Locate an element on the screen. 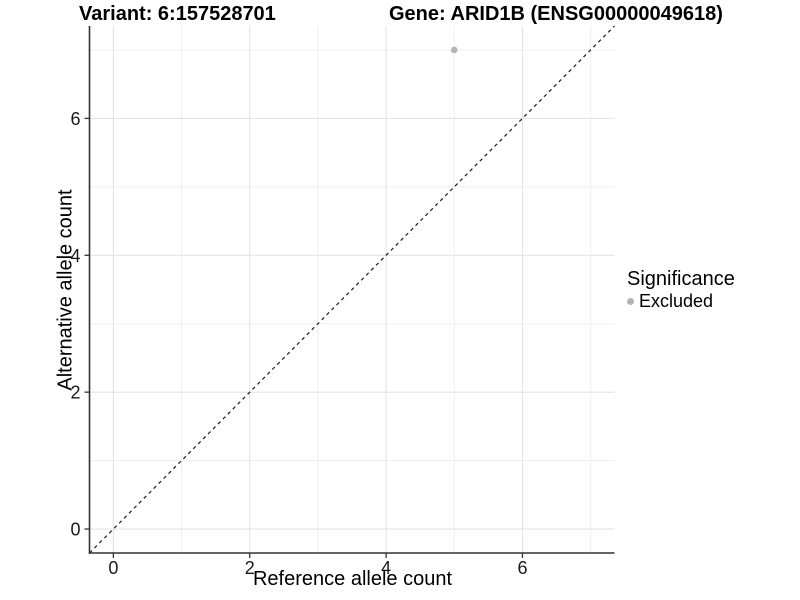  legend: Significance Excluded is located at coordinates (681, 290).